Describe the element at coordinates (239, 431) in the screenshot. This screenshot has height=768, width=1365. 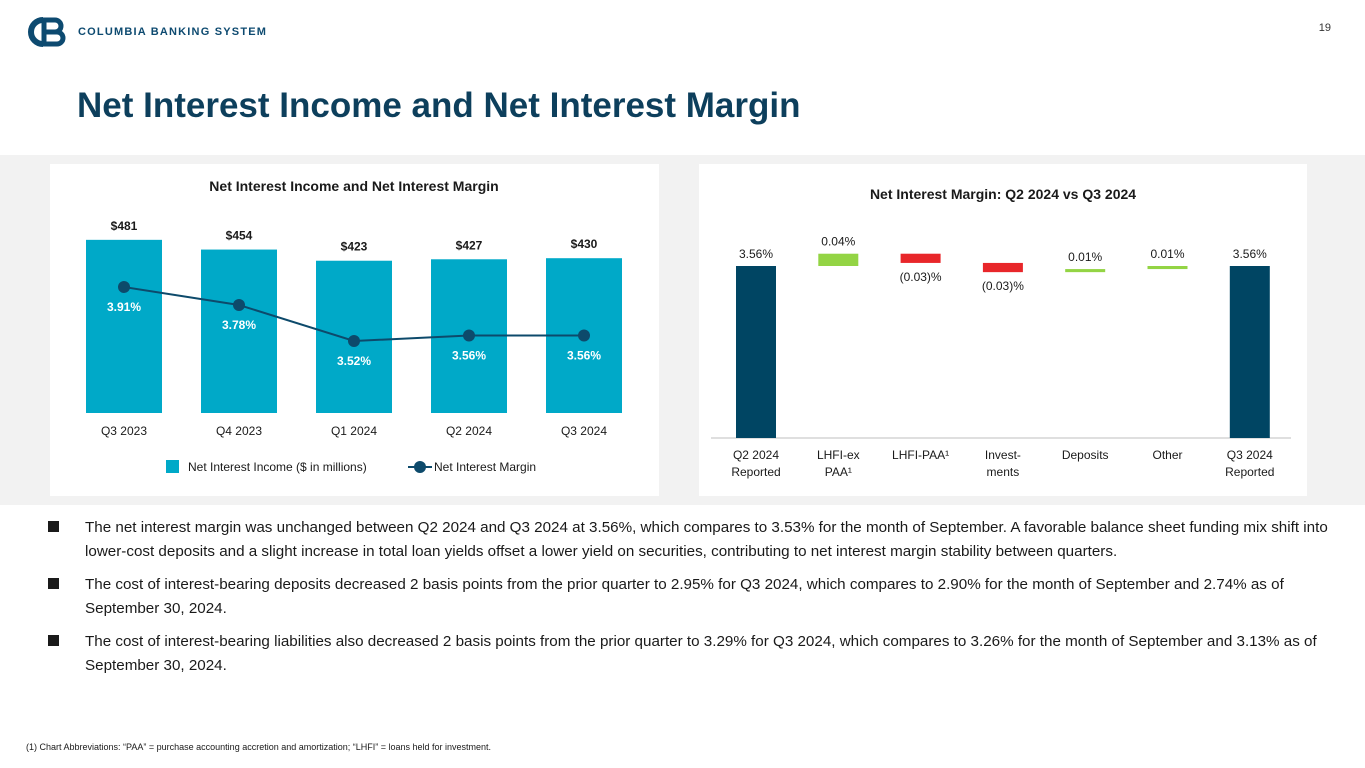
I see `x-tick-label: Q4 2023` at that location.